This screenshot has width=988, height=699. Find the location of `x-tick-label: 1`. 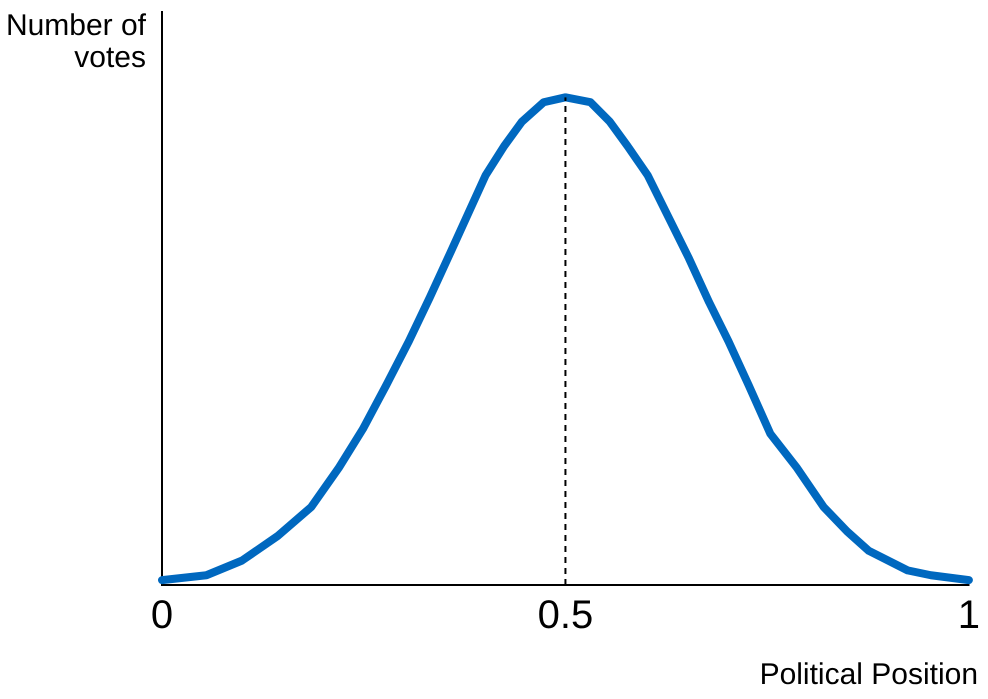

x-tick-label: 1 is located at coordinates (969, 615).